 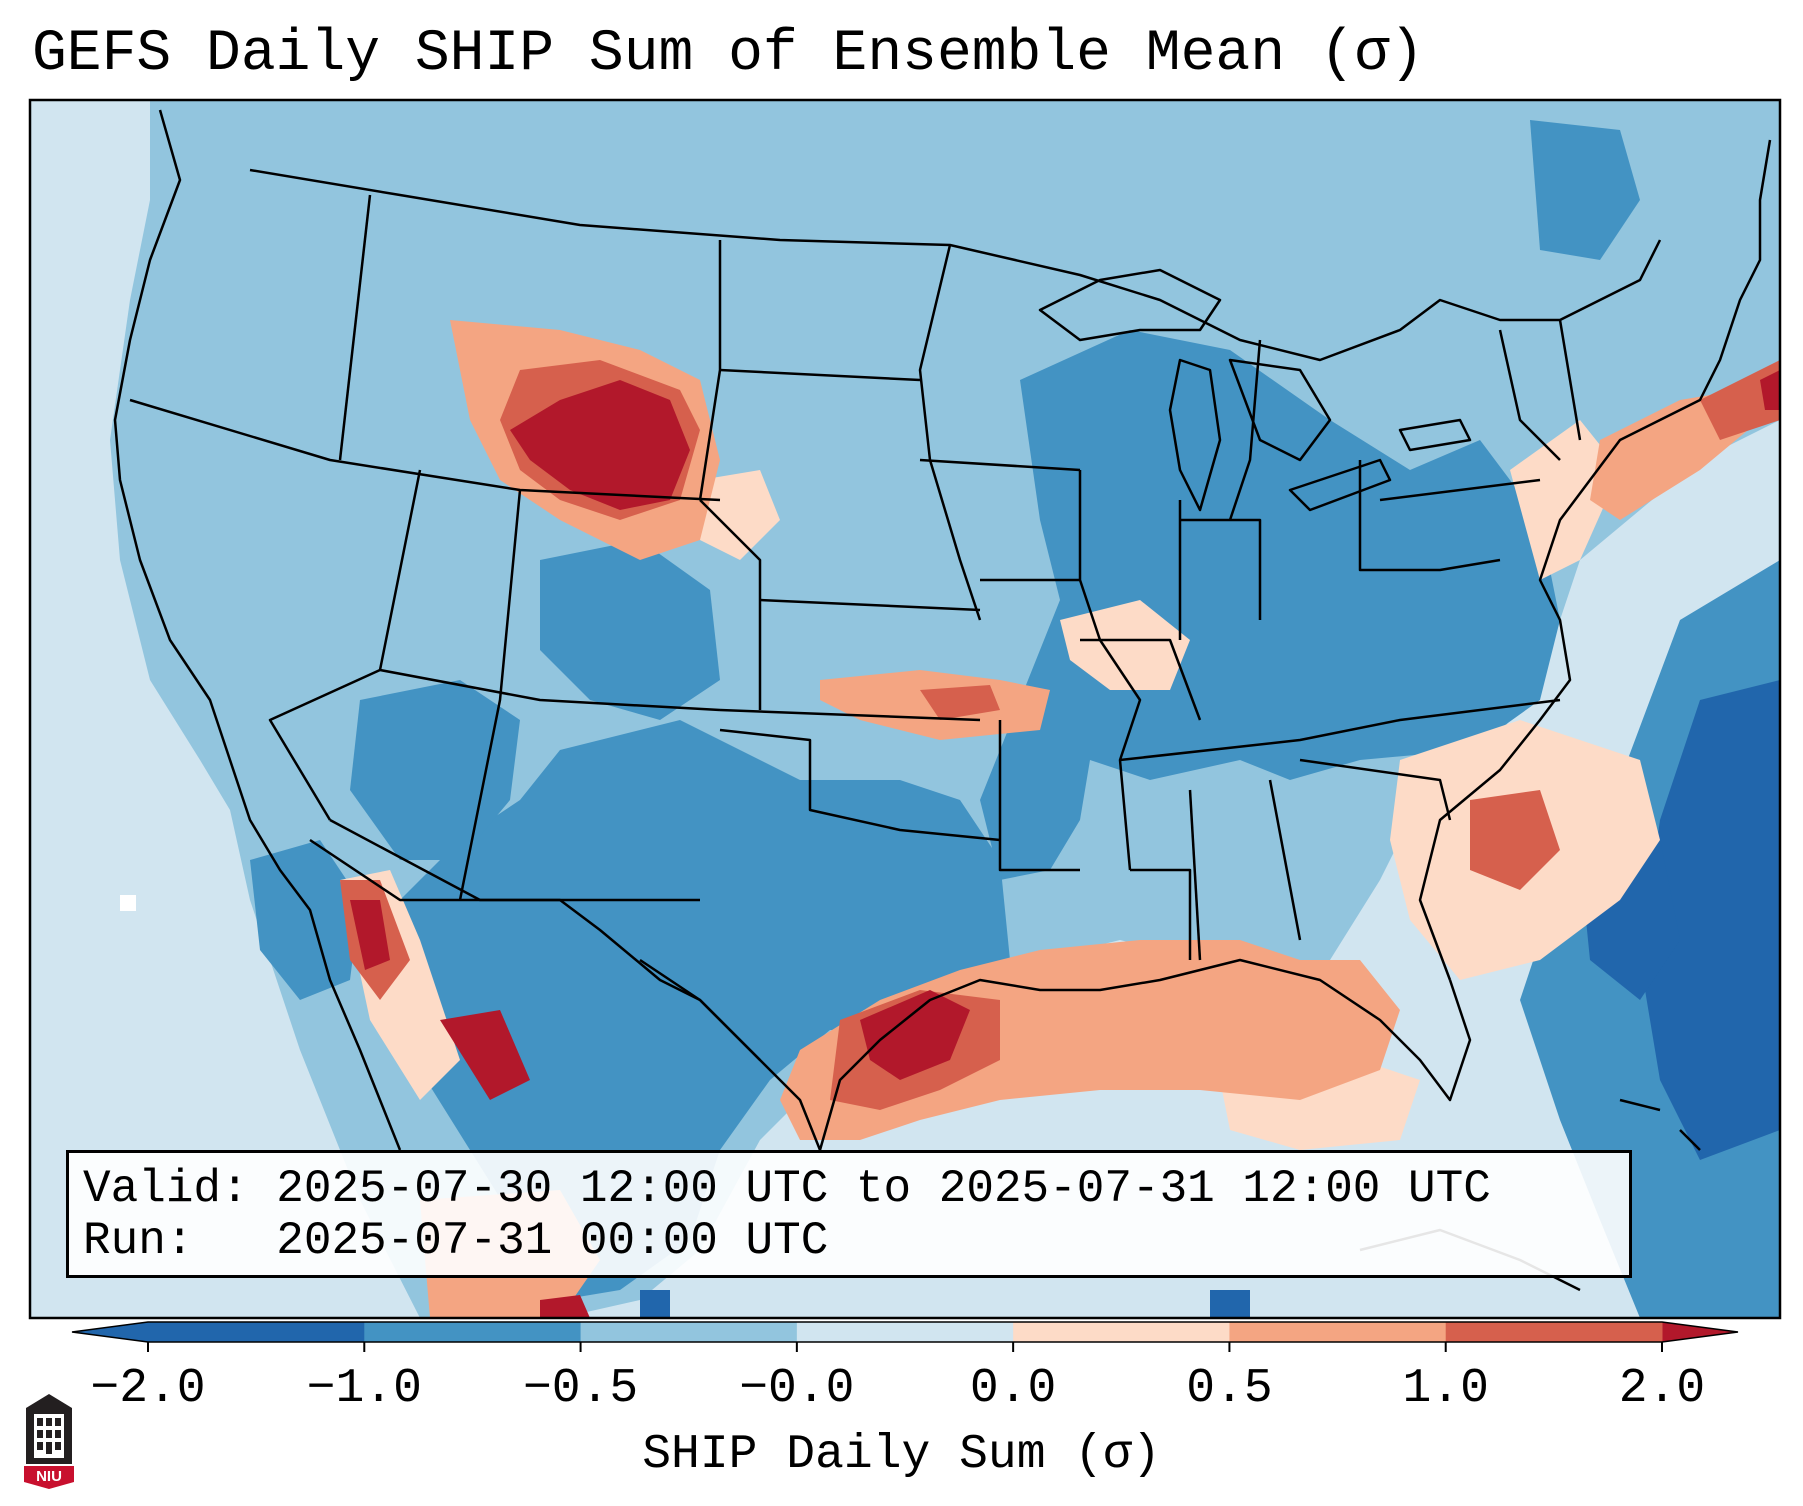 I want to click on chart-title: GEFS Daily SHIP Sum of Ensemble Mean (σ), so click(x=728, y=54).